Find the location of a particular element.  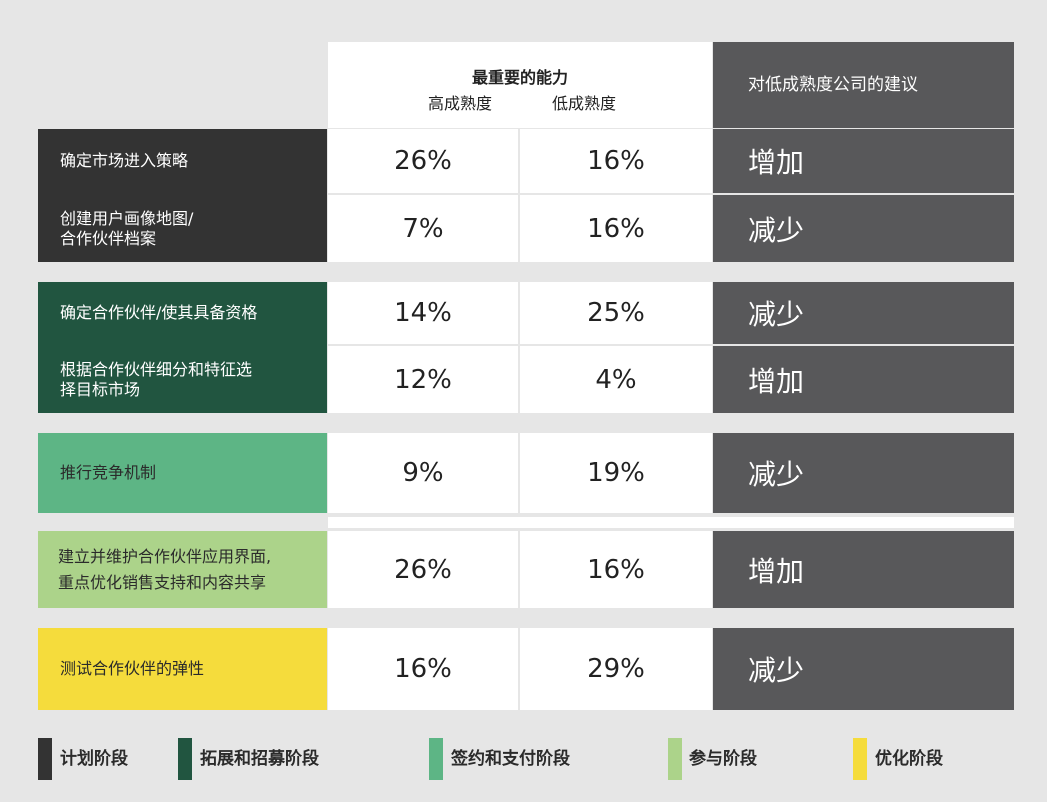

value-low: 29% is located at coordinates (616, 669).